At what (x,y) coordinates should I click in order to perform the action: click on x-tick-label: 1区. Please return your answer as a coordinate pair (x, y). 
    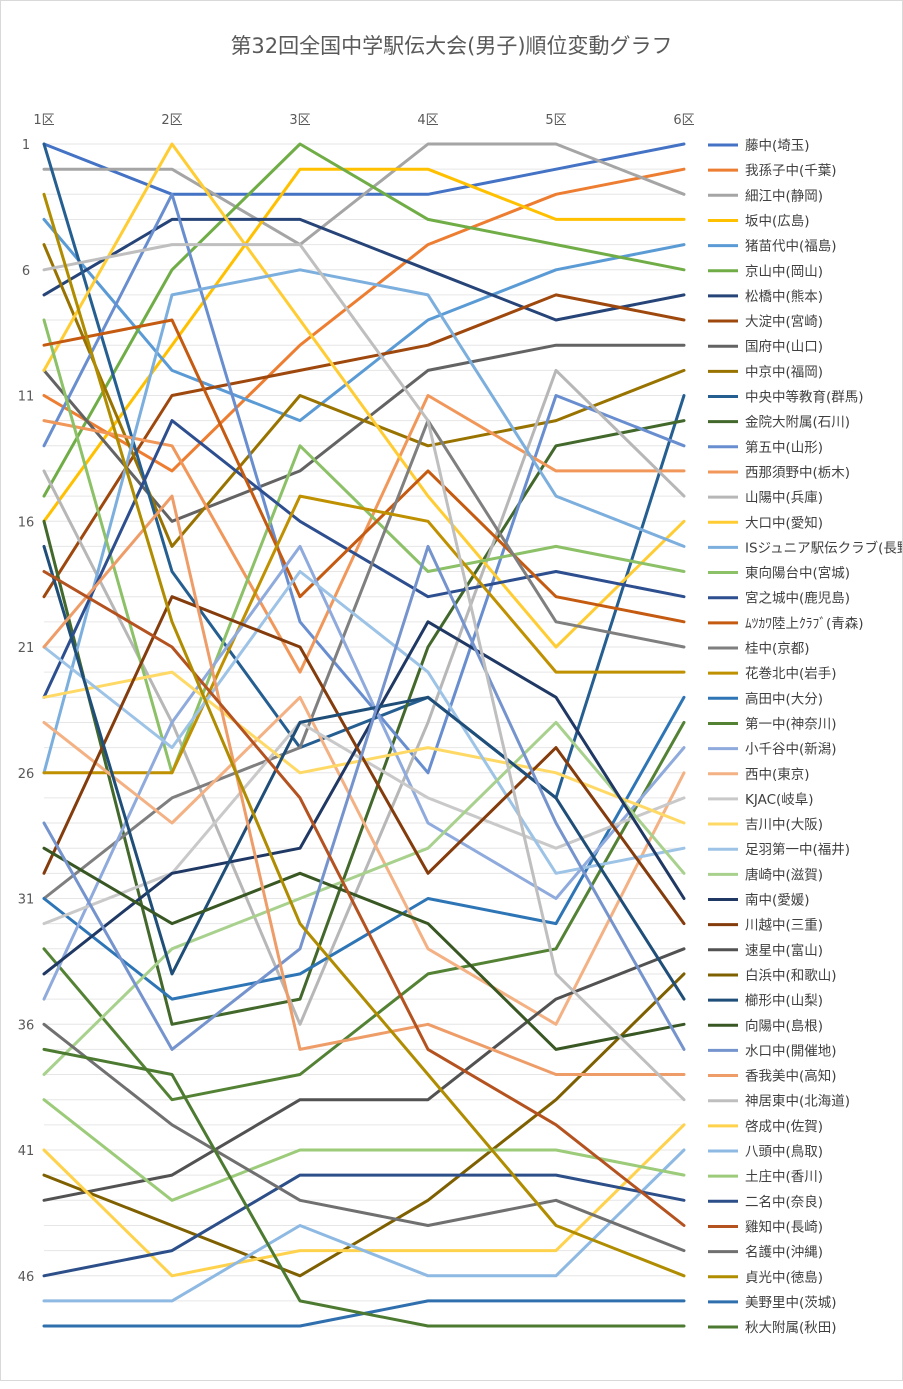
    Looking at the image, I should click on (43, 120).